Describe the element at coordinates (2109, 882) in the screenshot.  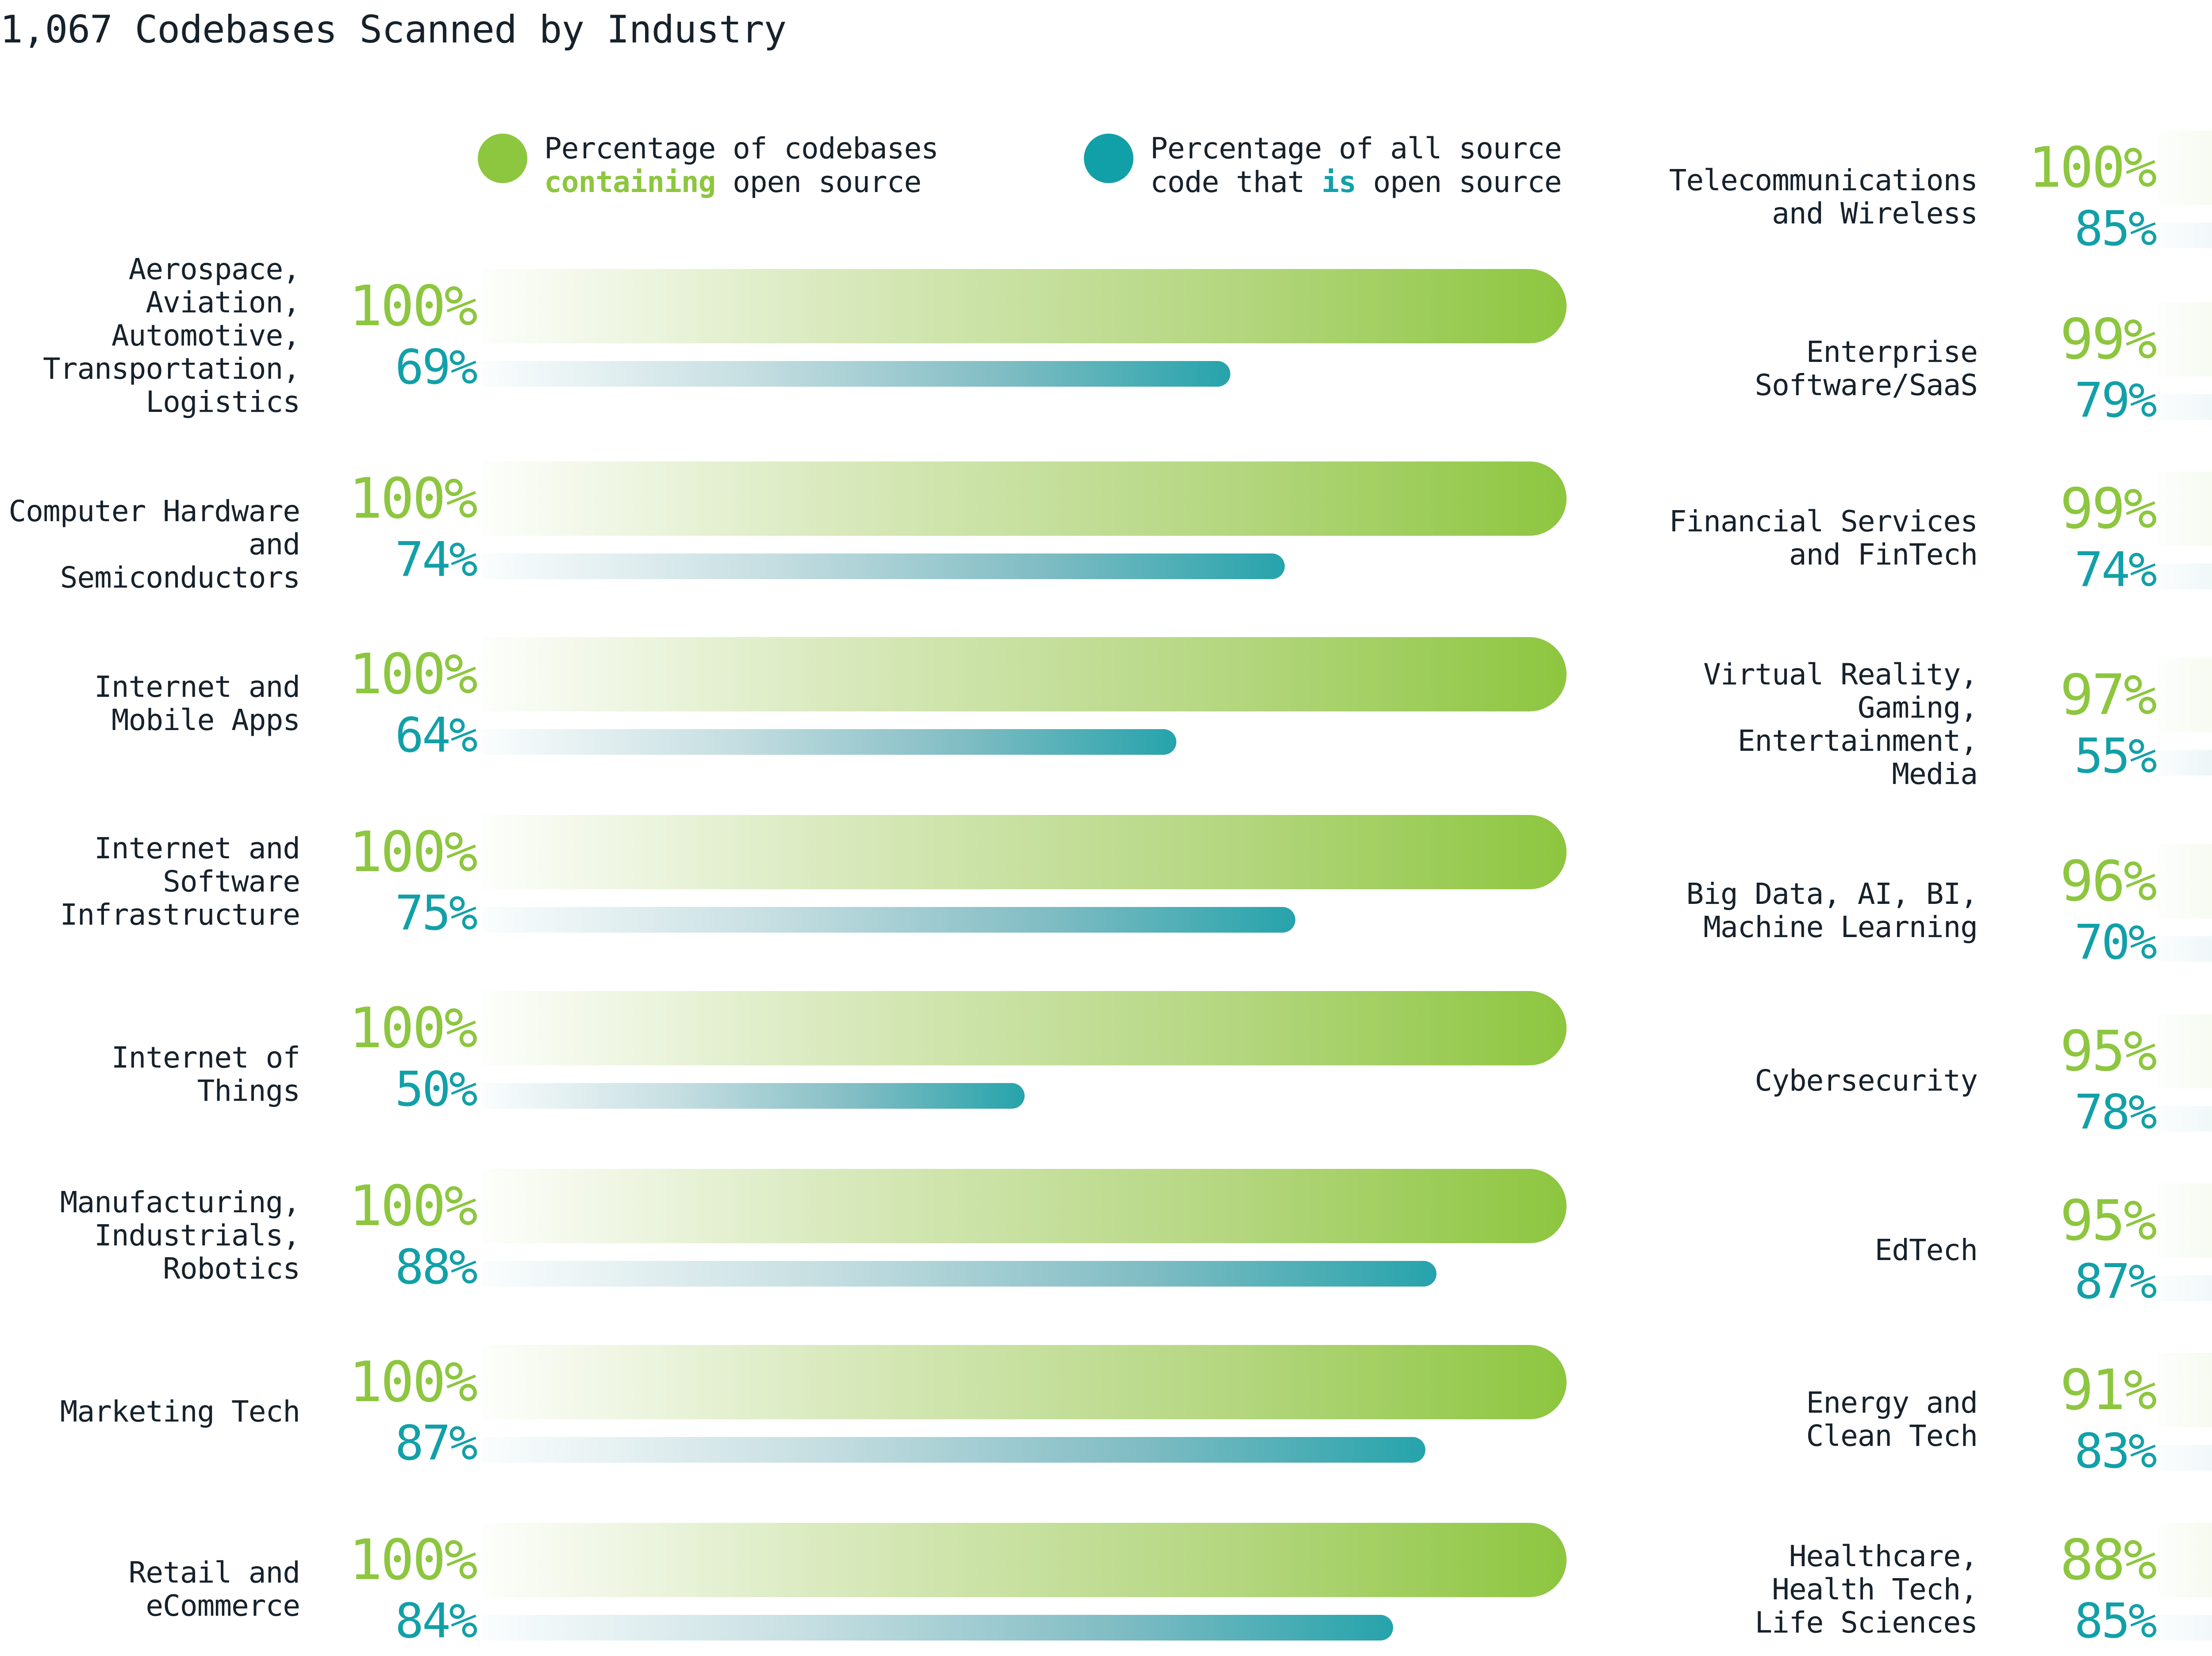
I see `containing-percentage: 96%` at that location.